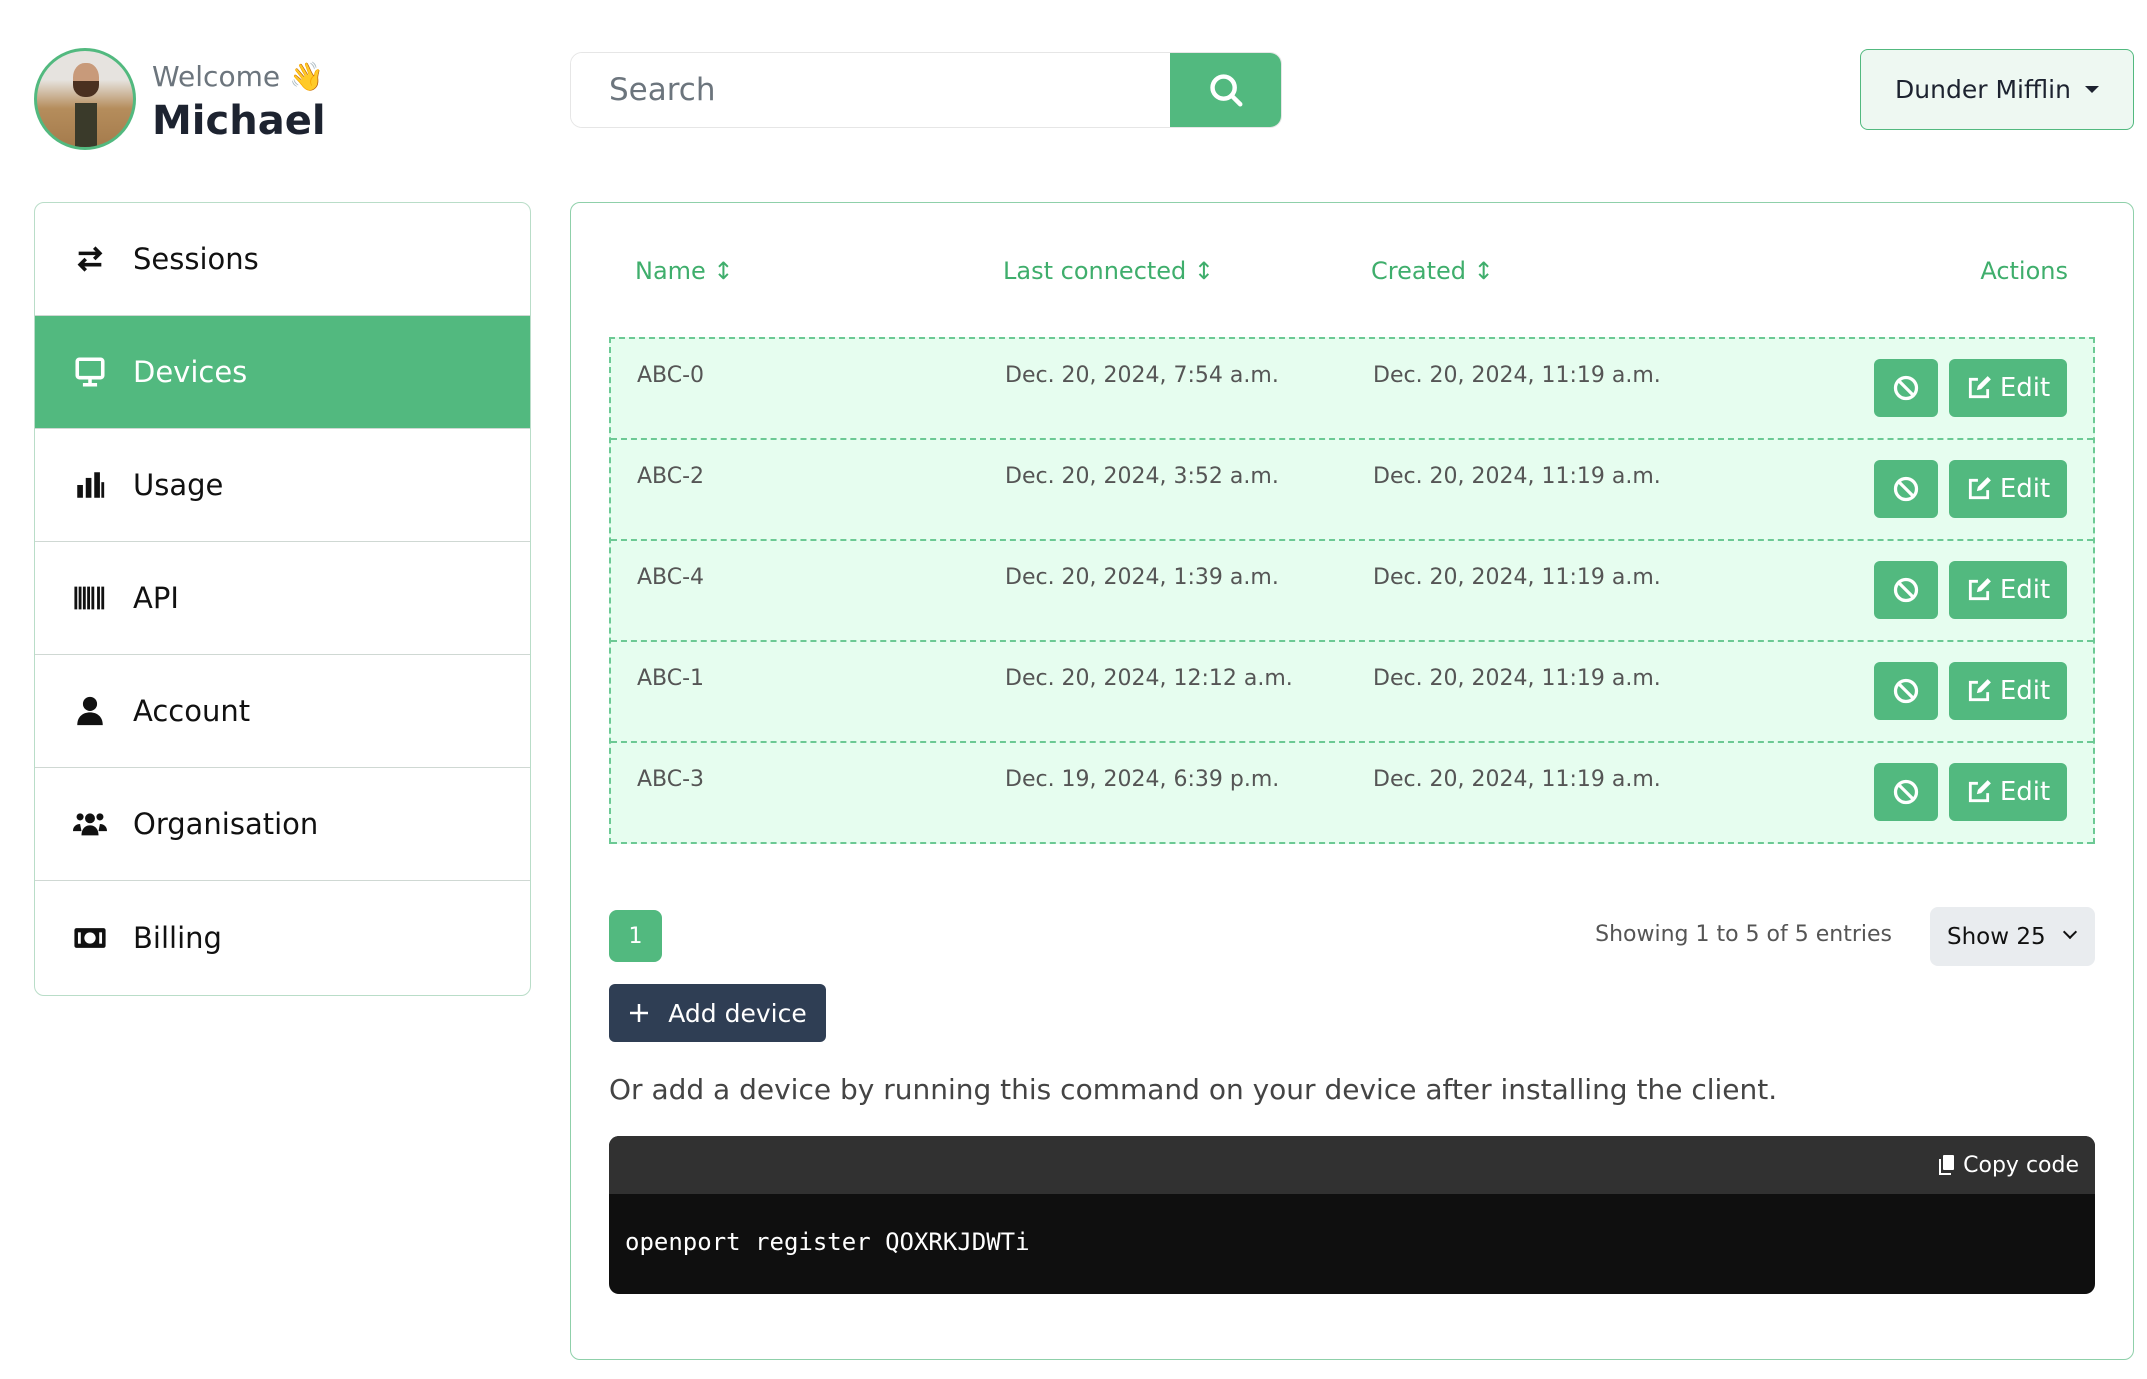  Describe the element at coordinates (226, 824) in the screenshot. I see `sidebar-item-label: Organisation` at that location.